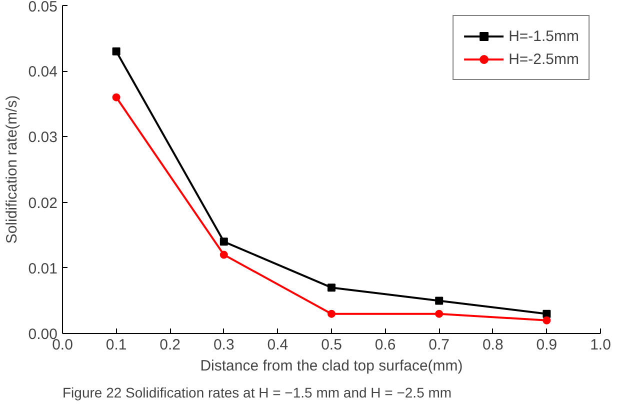 The width and height of the screenshot is (627, 414). I want to click on x-tick-label: 0.3, so click(223, 345).